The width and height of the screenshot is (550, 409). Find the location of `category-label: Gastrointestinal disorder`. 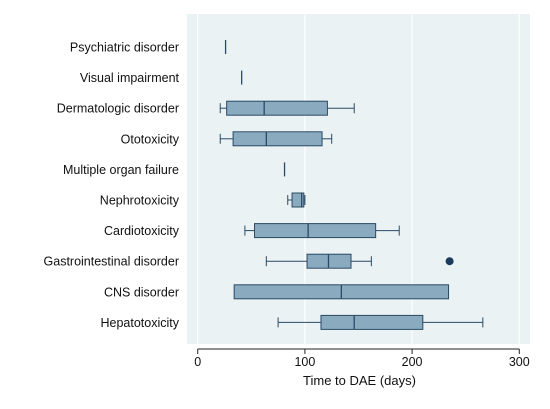

category-label: Gastrointestinal disorder is located at coordinates (111, 262).